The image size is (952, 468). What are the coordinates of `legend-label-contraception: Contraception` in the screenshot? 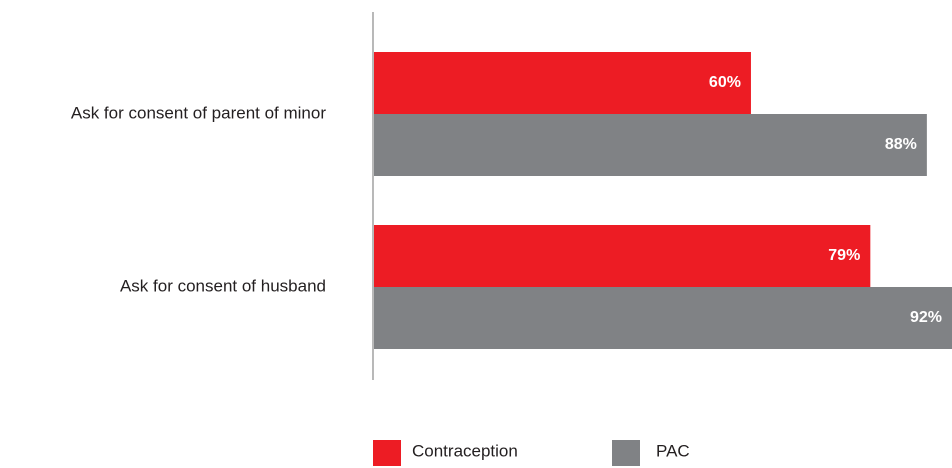 It's located at (465, 450).